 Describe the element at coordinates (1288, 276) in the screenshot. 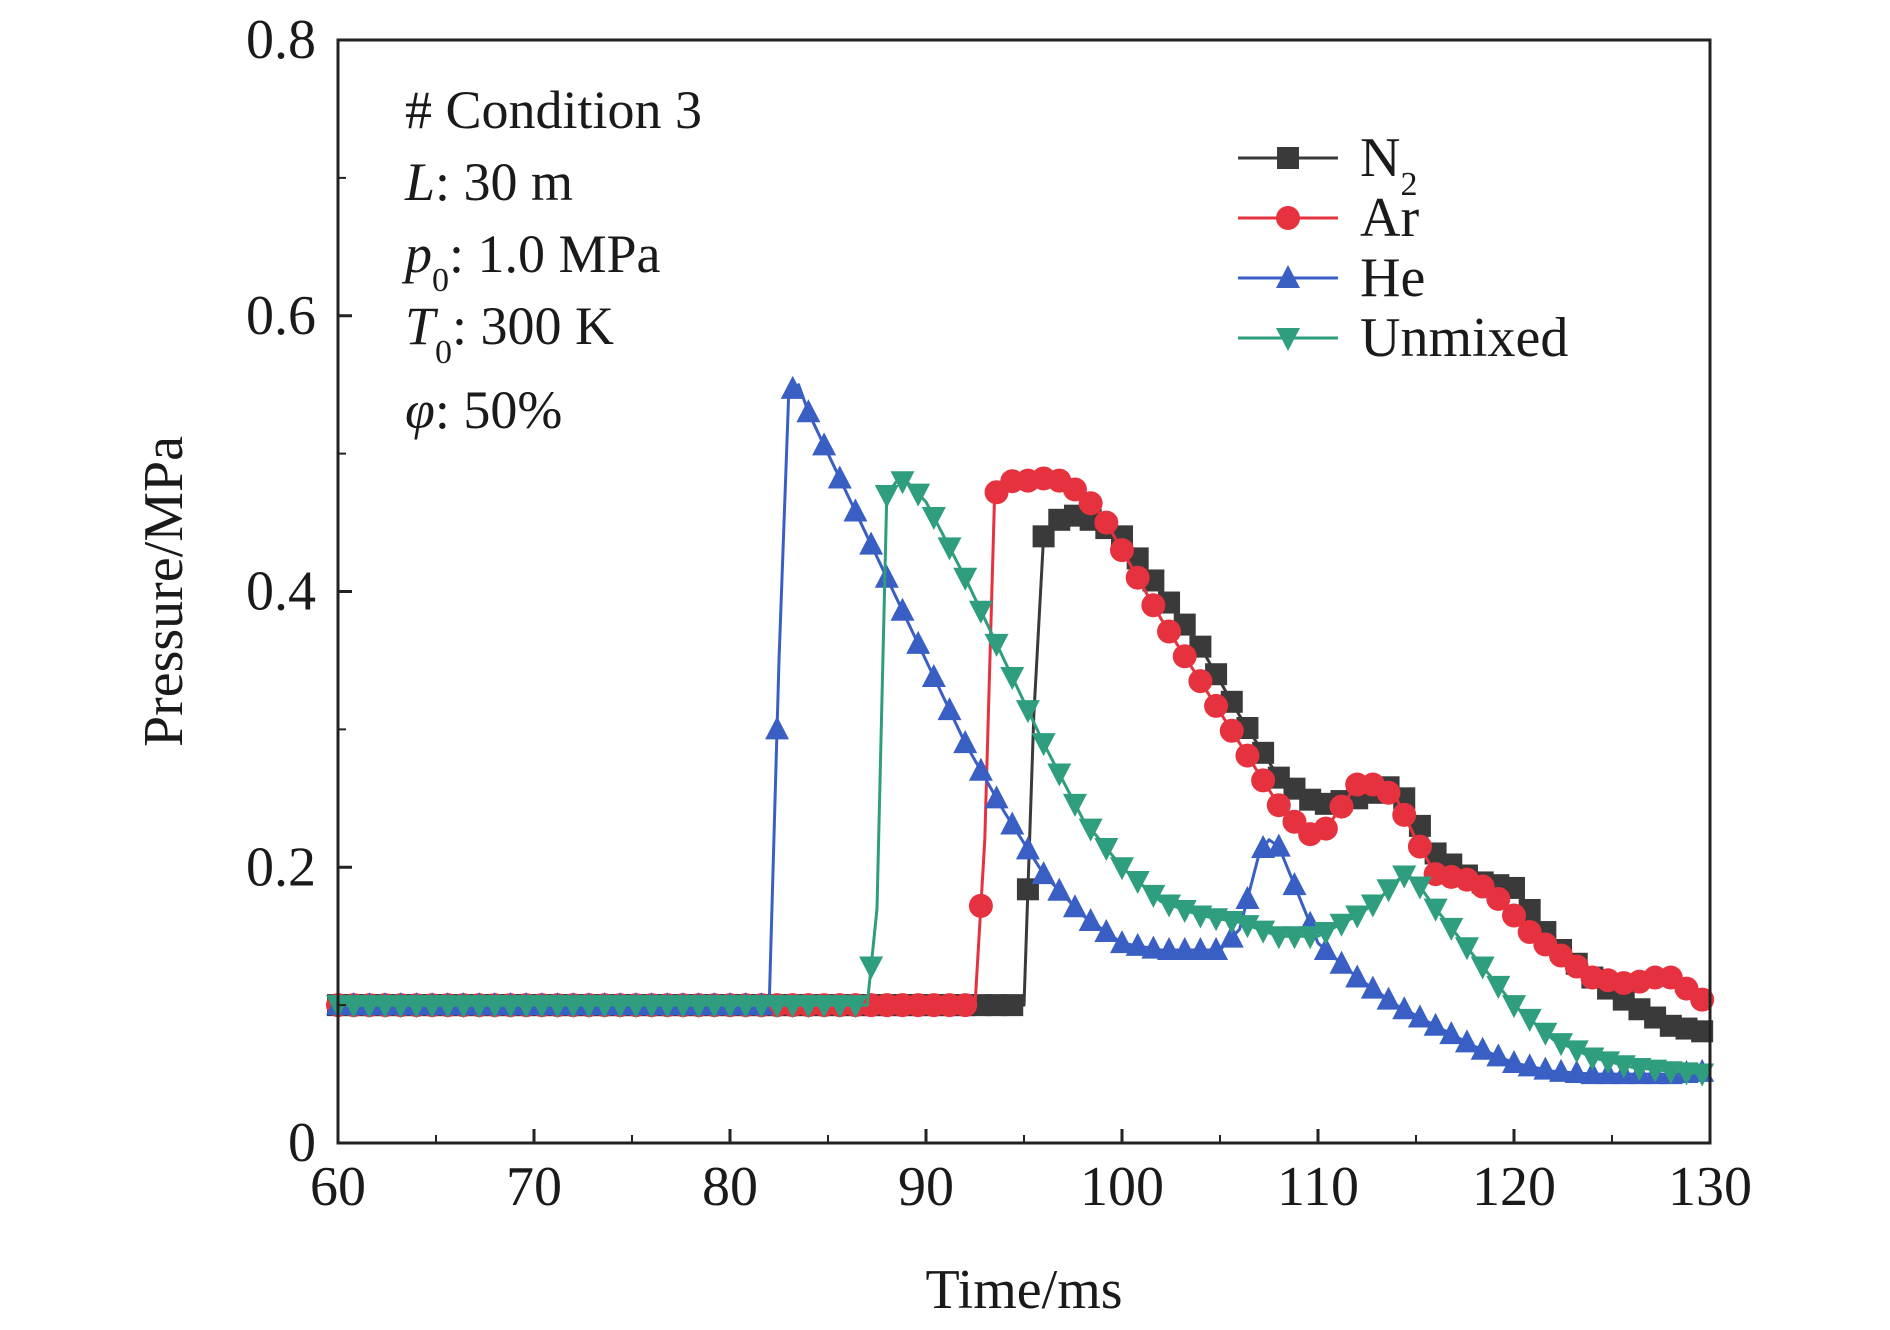

I see `legend-marker-he` at that location.